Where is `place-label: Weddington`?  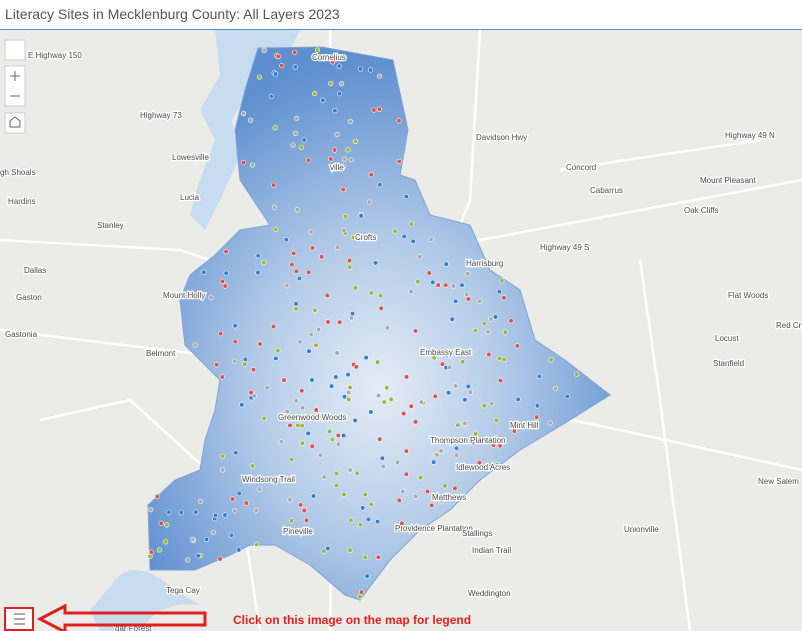 place-label: Weddington is located at coordinates (489, 593).